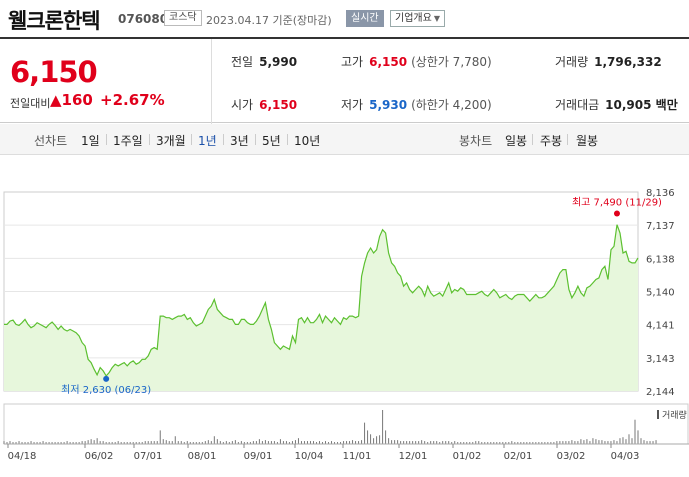  I want to click on company-info-dropdown: 기업개요 ▼, so click(417, 18).